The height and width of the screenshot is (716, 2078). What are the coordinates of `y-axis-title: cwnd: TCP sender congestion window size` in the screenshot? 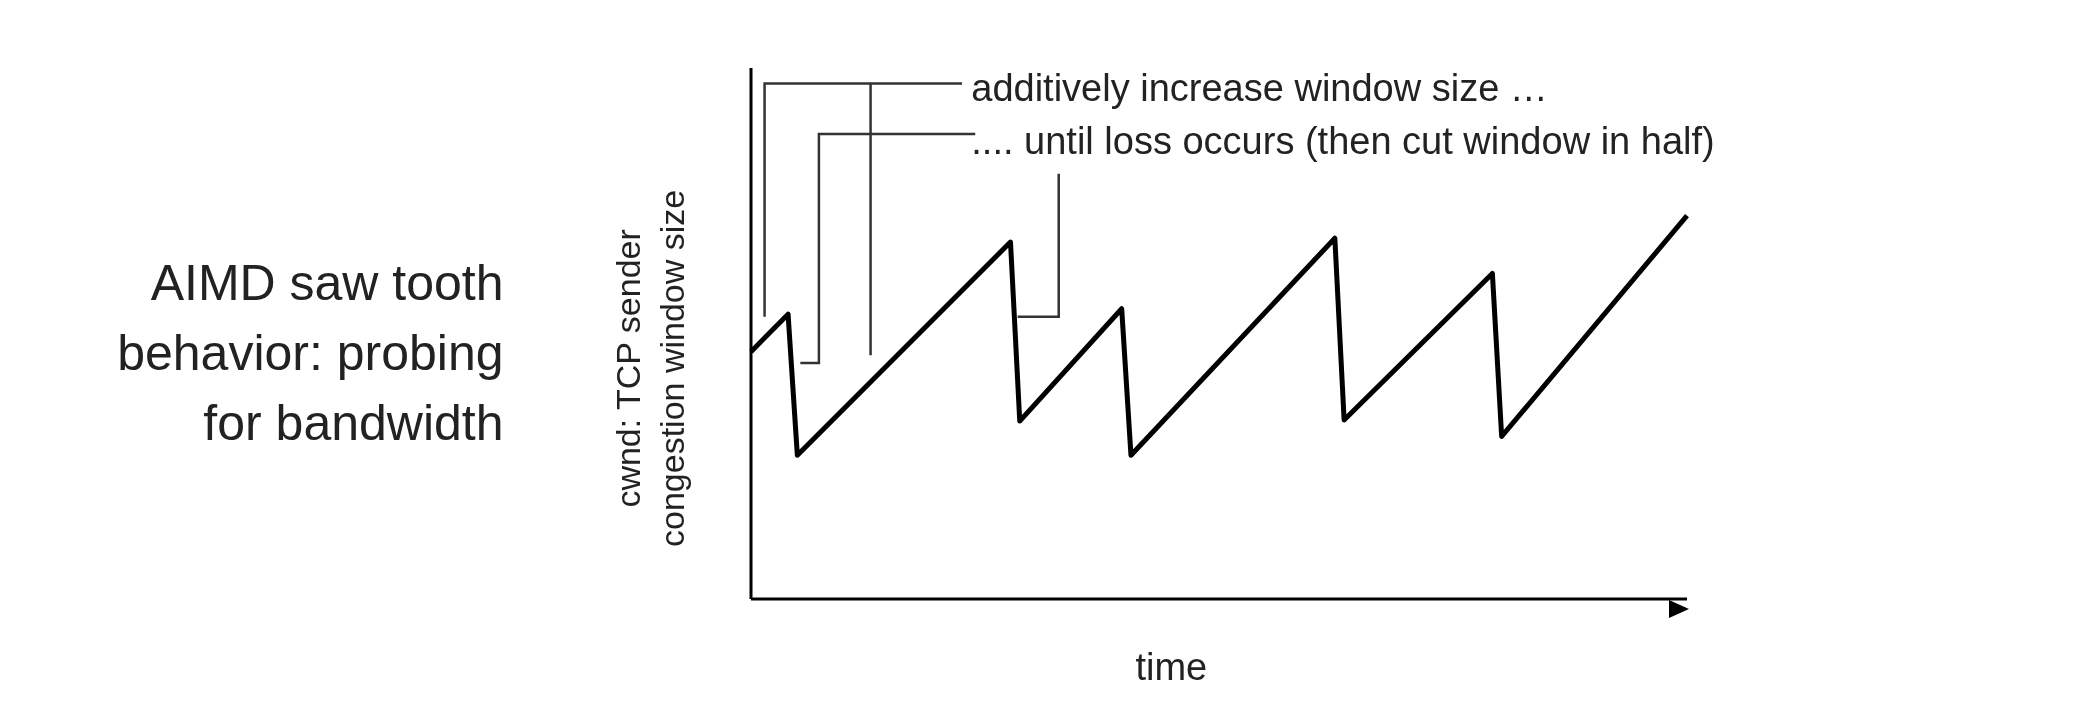 It's located at (650, 368).